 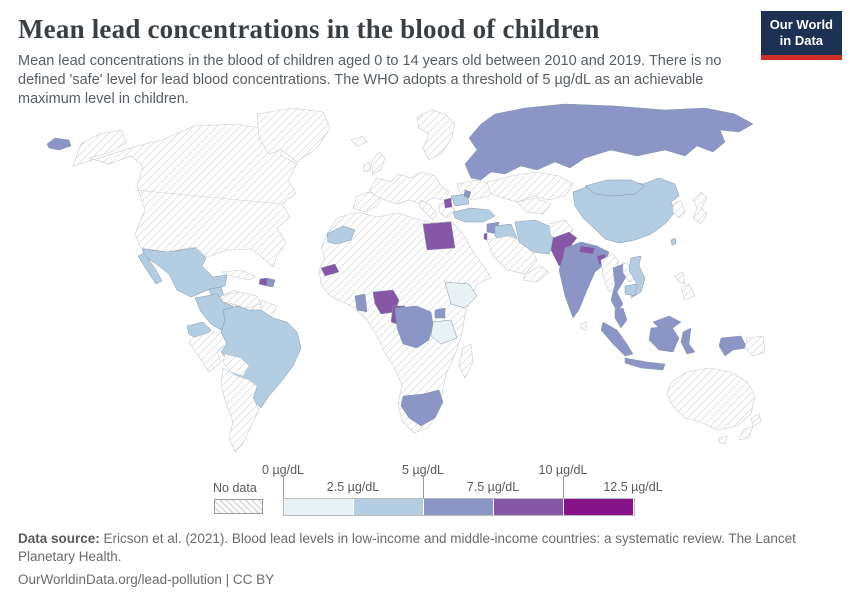 I want to click on legend-color-bar, so click(x=459, y=507).